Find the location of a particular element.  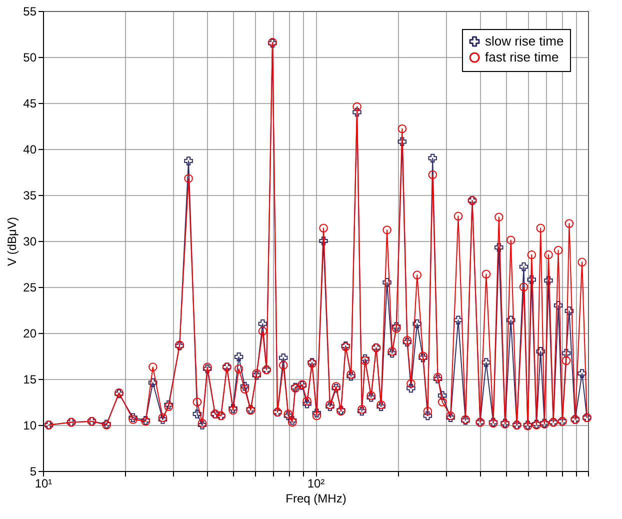

y-tick-label: 20 is located at coordinates (30, 333).